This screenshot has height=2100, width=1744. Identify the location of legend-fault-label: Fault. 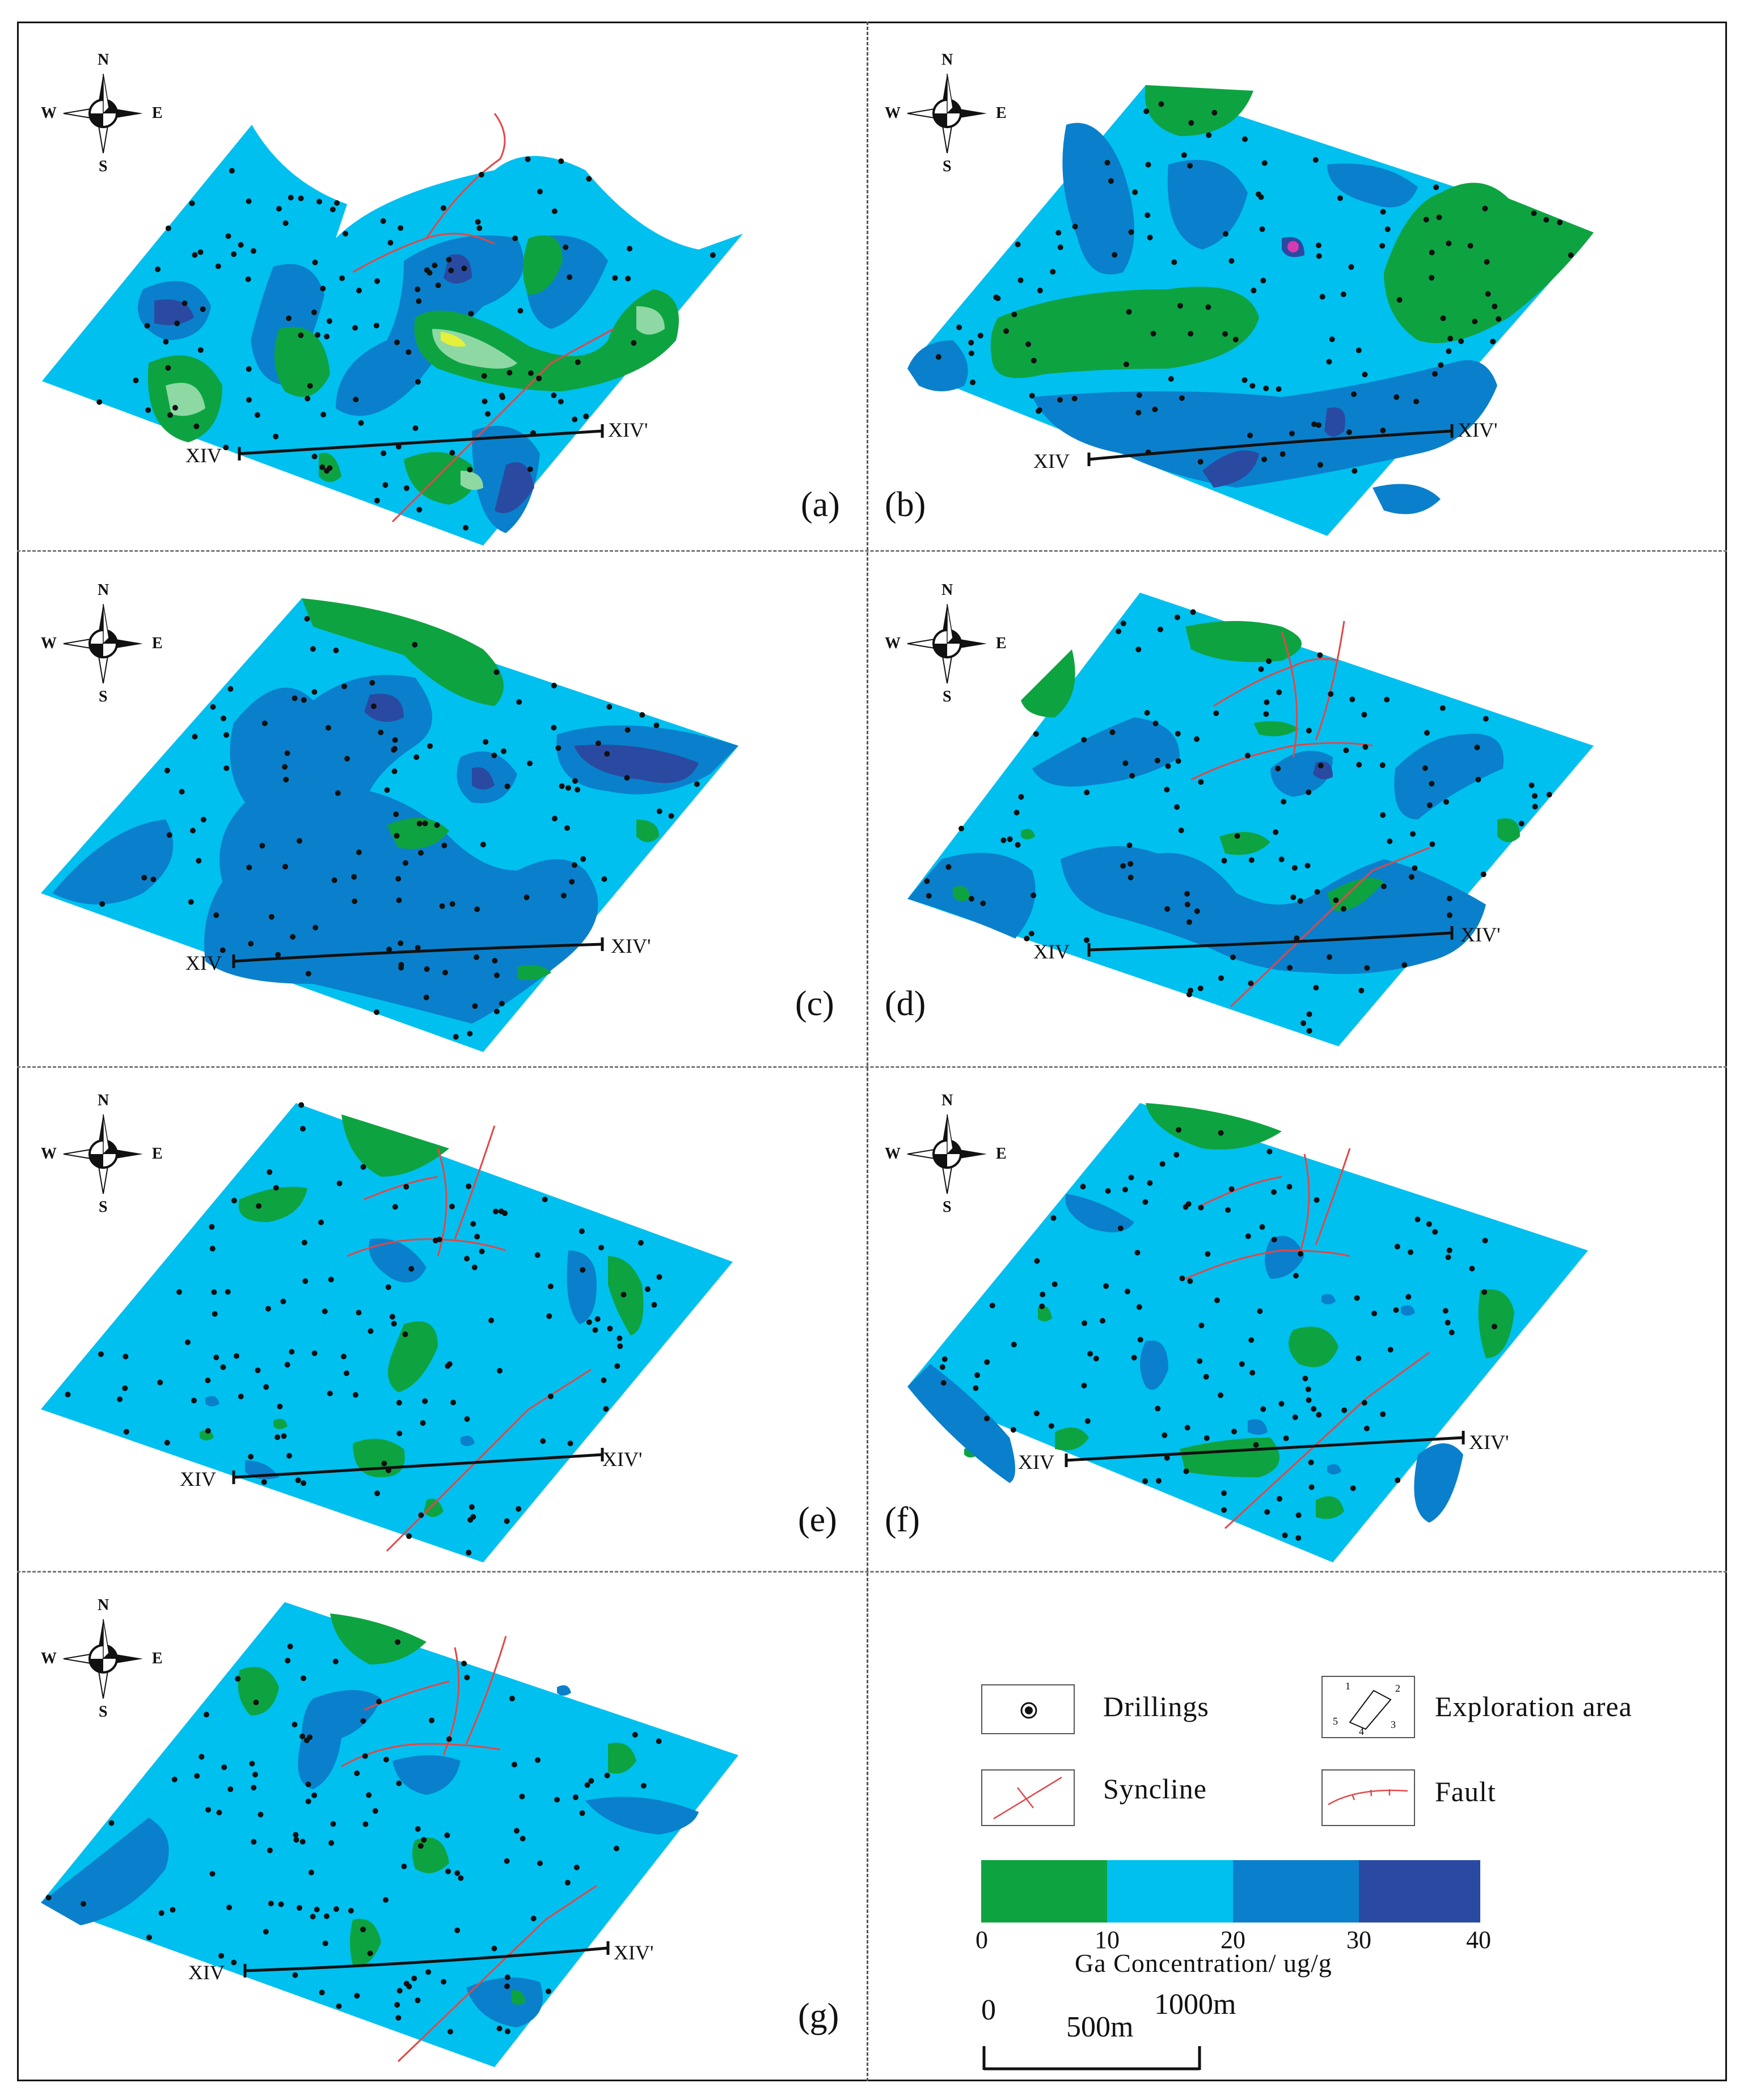
(1465, 1791).